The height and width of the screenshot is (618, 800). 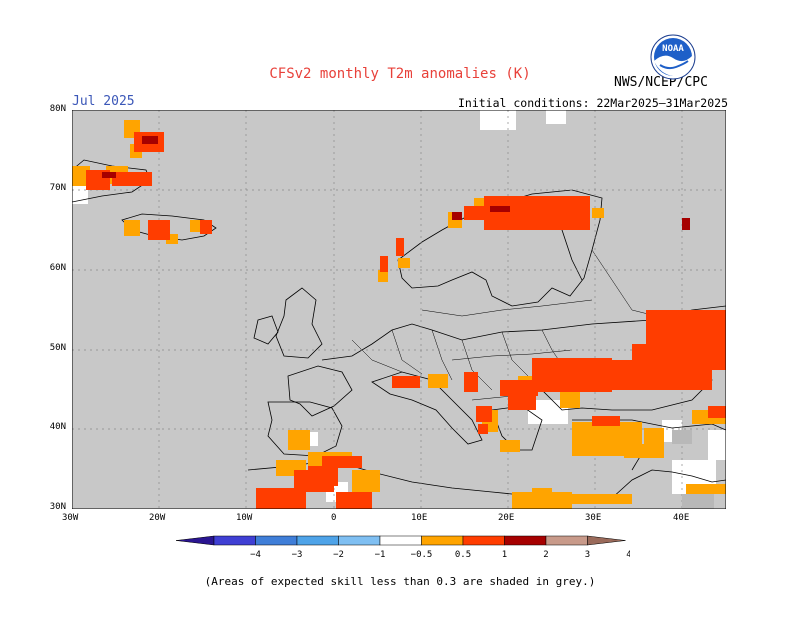 I want to click on colorbar-tick-label: −2, so click(x=338, y=555).